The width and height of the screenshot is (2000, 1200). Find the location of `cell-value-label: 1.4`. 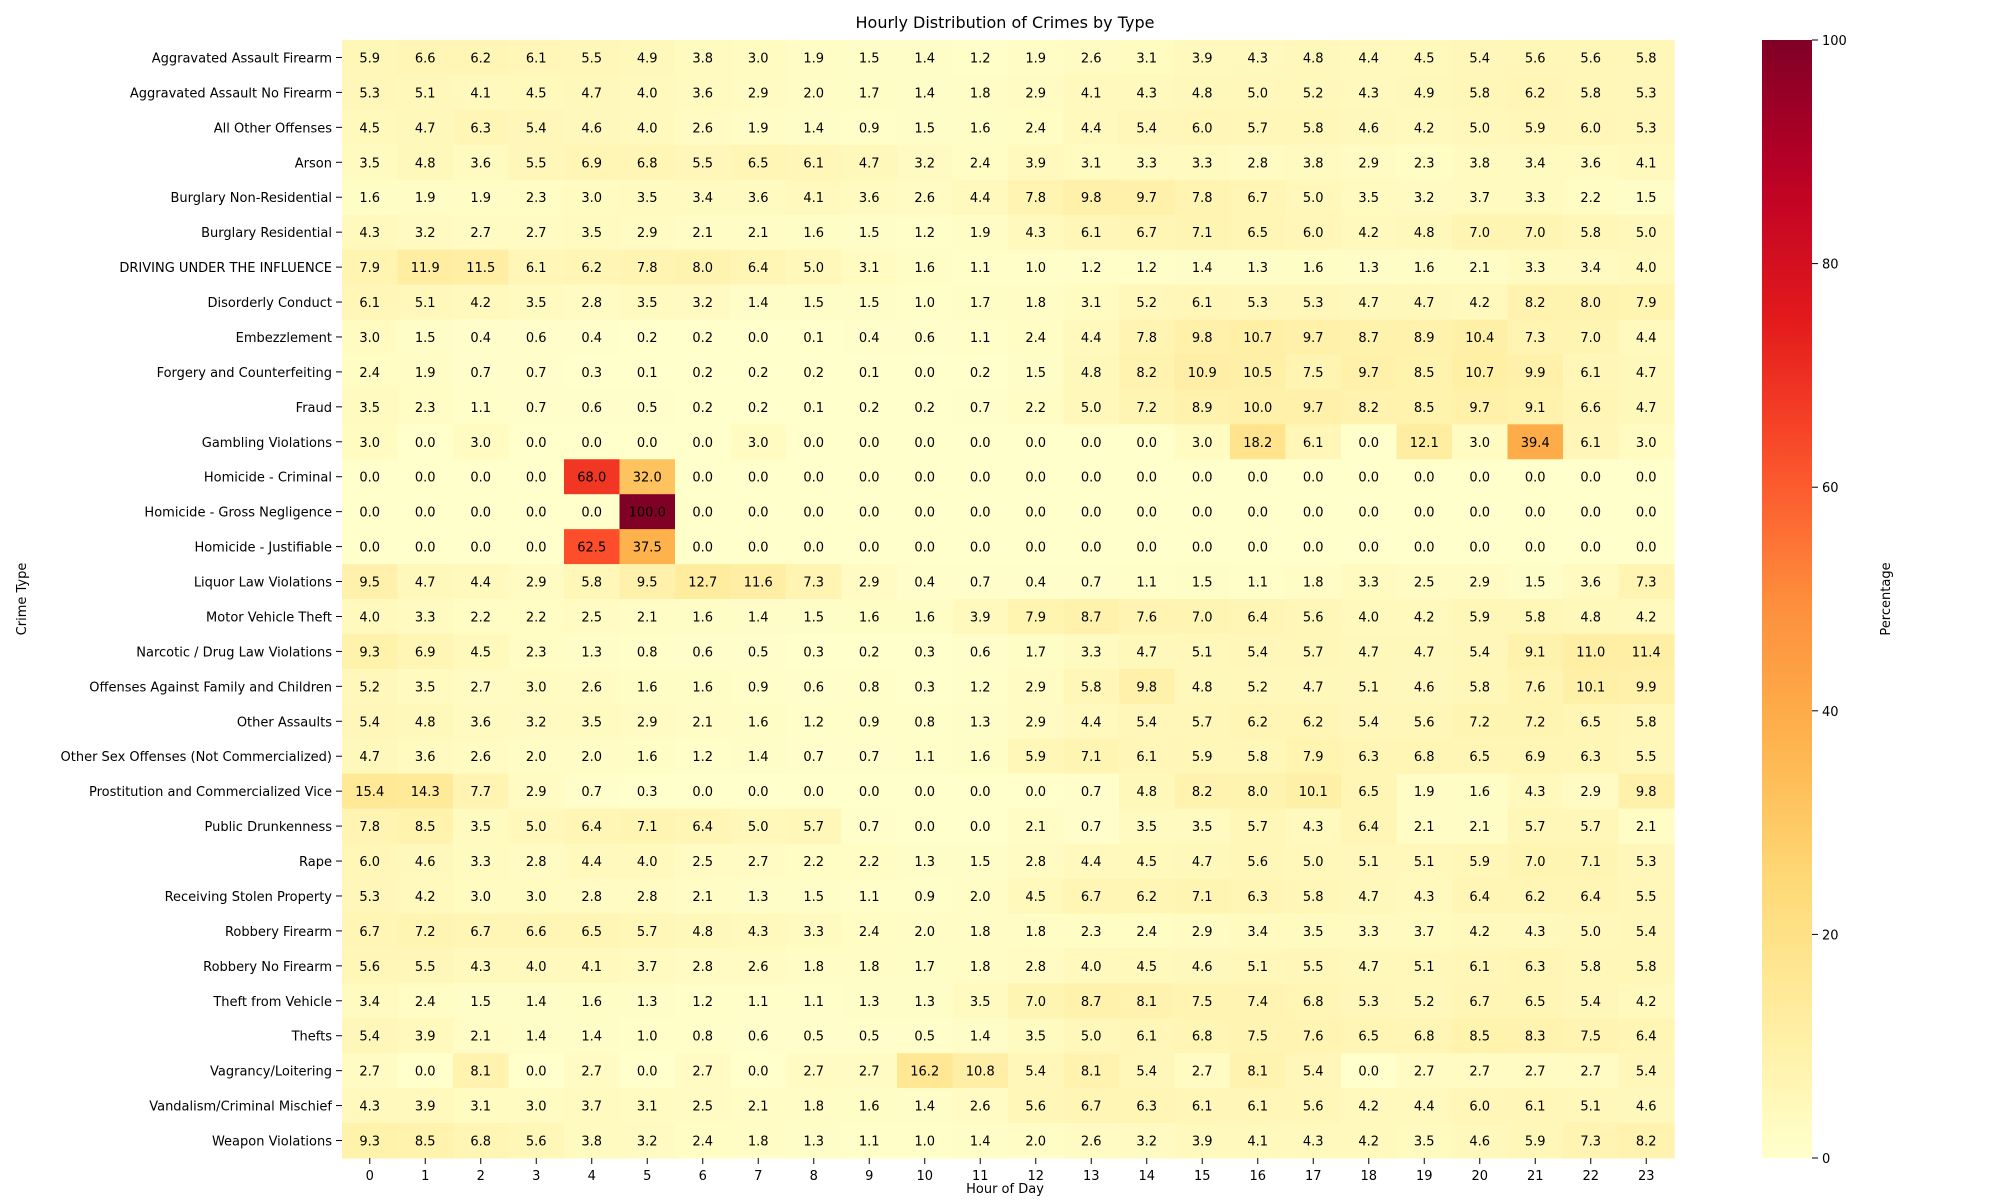

cell-value-label: 1.4 is located at coordinates (980, 1142).